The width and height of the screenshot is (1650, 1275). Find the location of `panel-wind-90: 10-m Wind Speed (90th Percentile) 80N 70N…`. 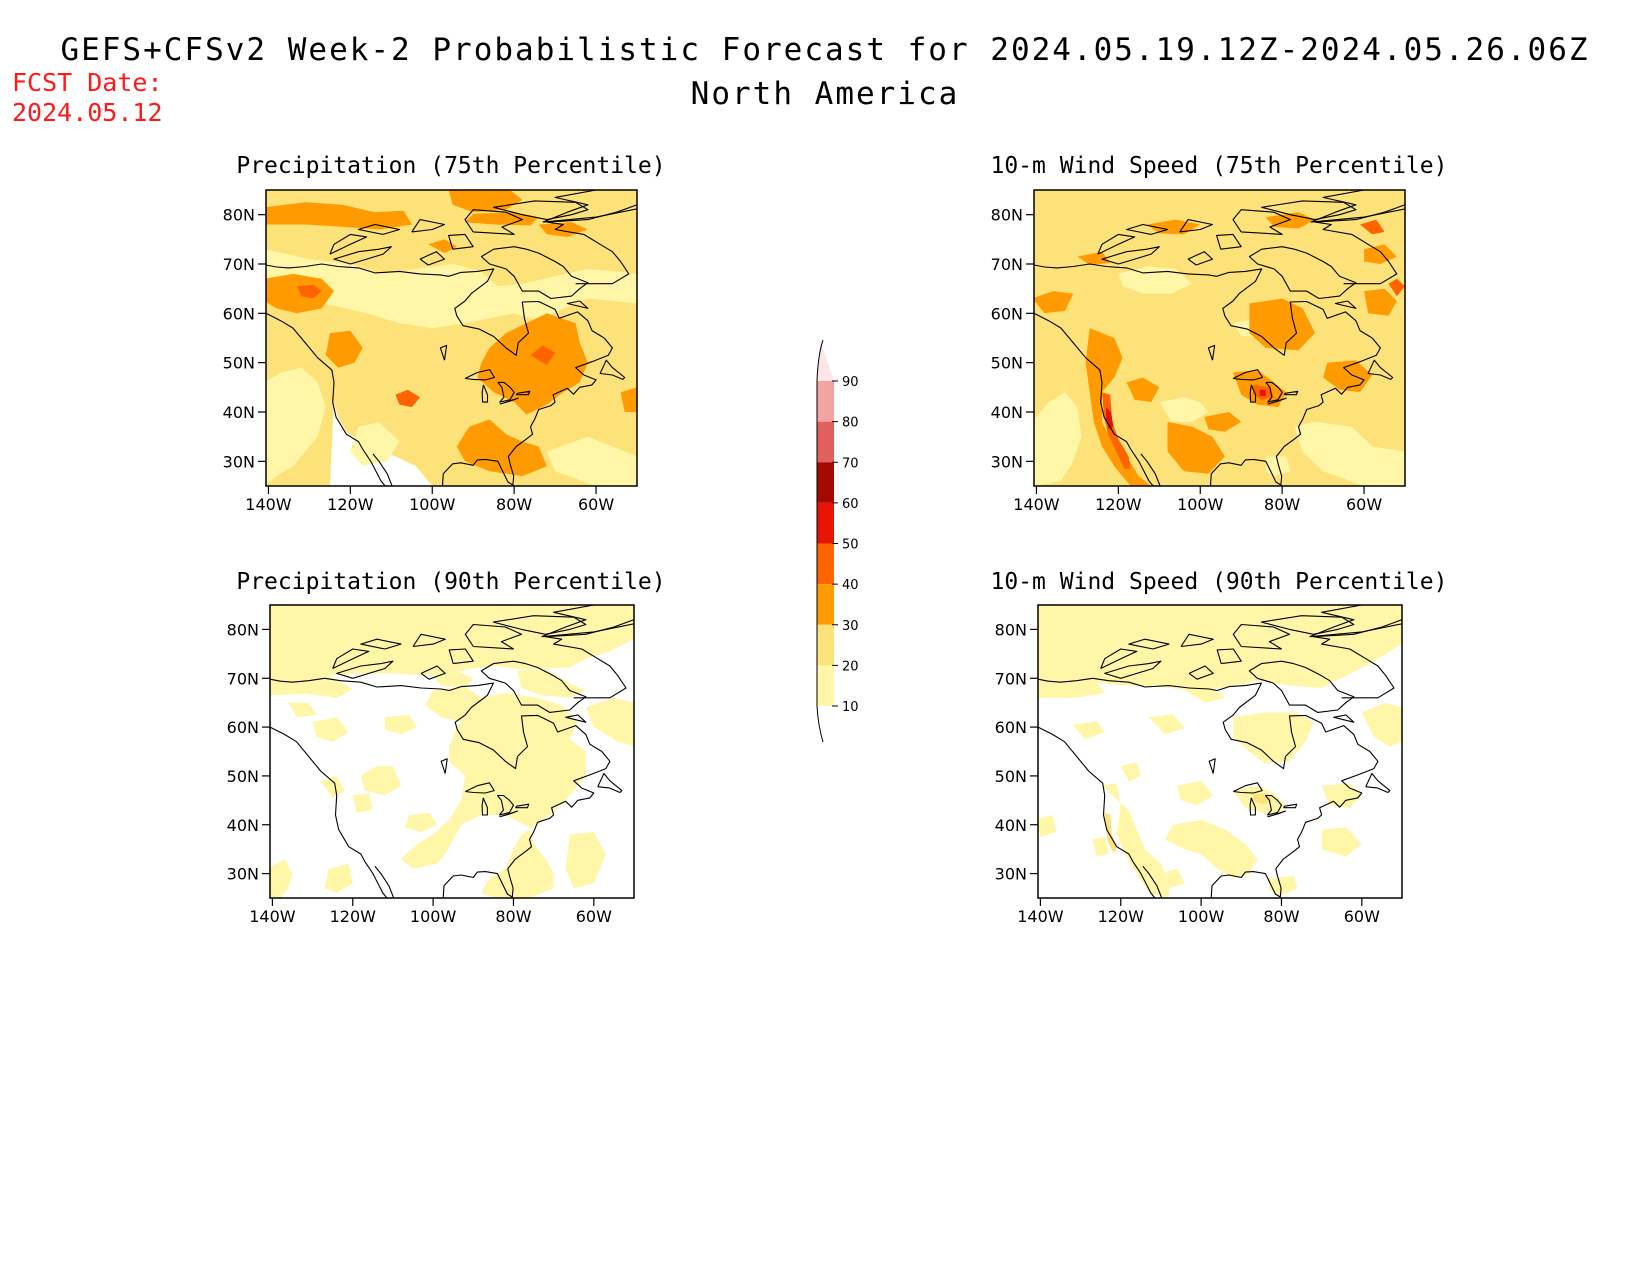

panel-wind-90: 10-m Wind Speed (90th Percentile) 80N 70N… is located at coordinates (1219, 747).